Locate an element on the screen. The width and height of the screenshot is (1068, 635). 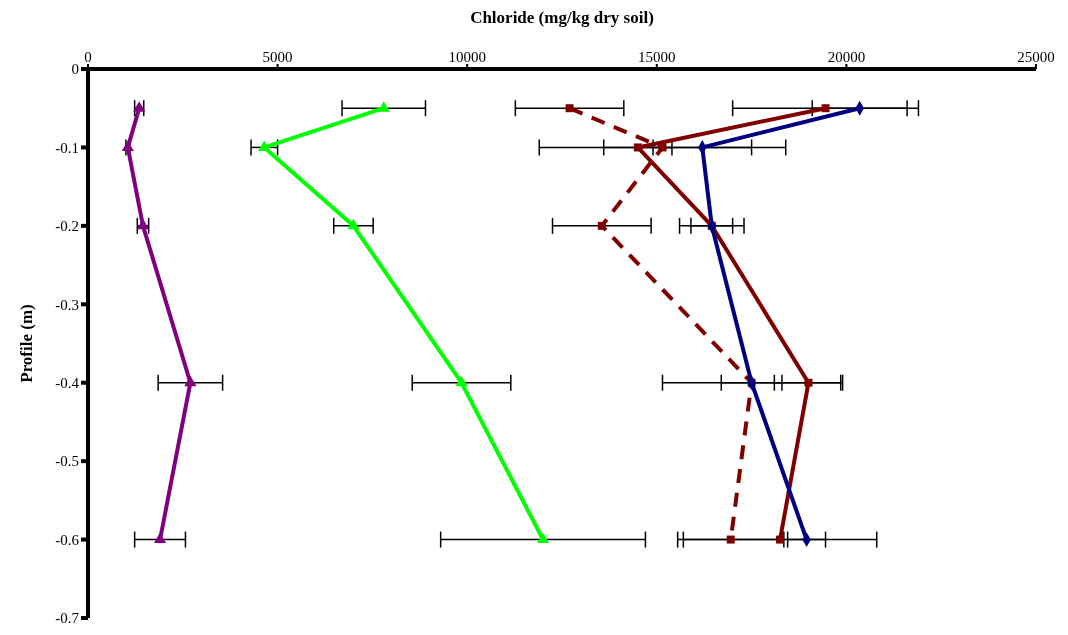
x-tick-label: 25000 is located at coordinates (1036, 57).